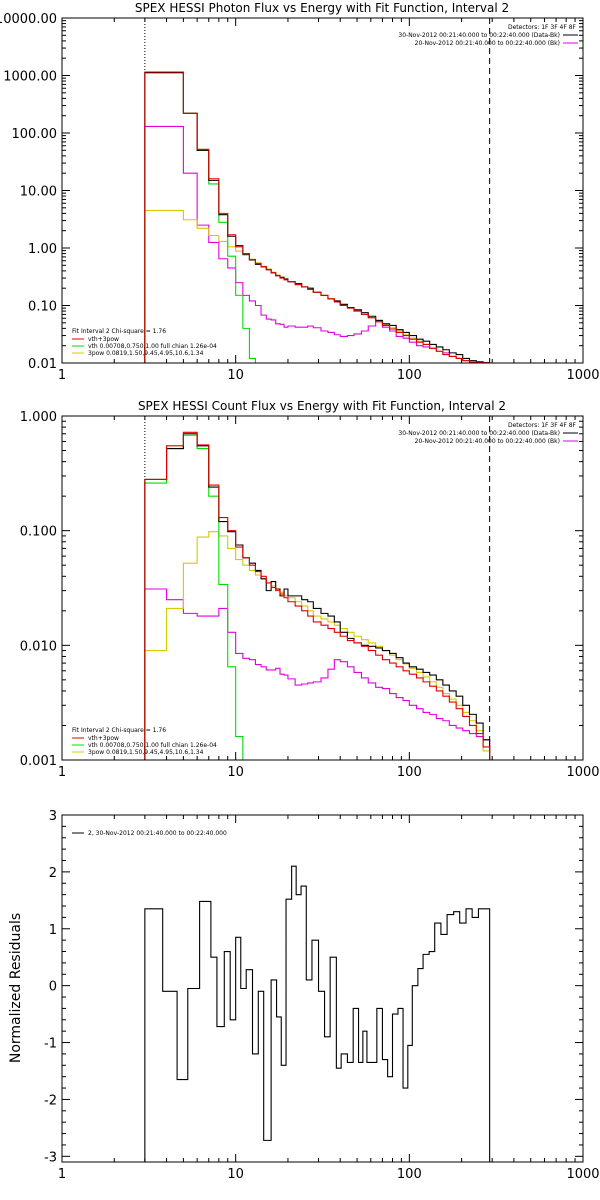  I want to click on count-legend-fit-label: vth+3pow, so click(103, 738).